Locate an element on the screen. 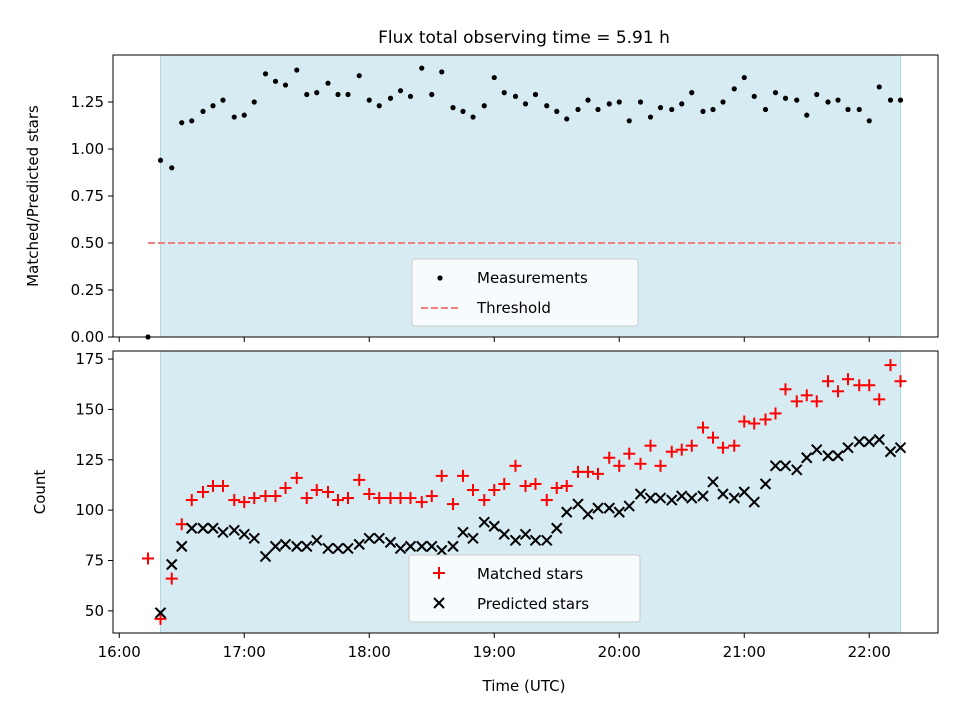 The image size is (960, 720). x-tick-label: 19:00 is located at coordinates (494, 652).